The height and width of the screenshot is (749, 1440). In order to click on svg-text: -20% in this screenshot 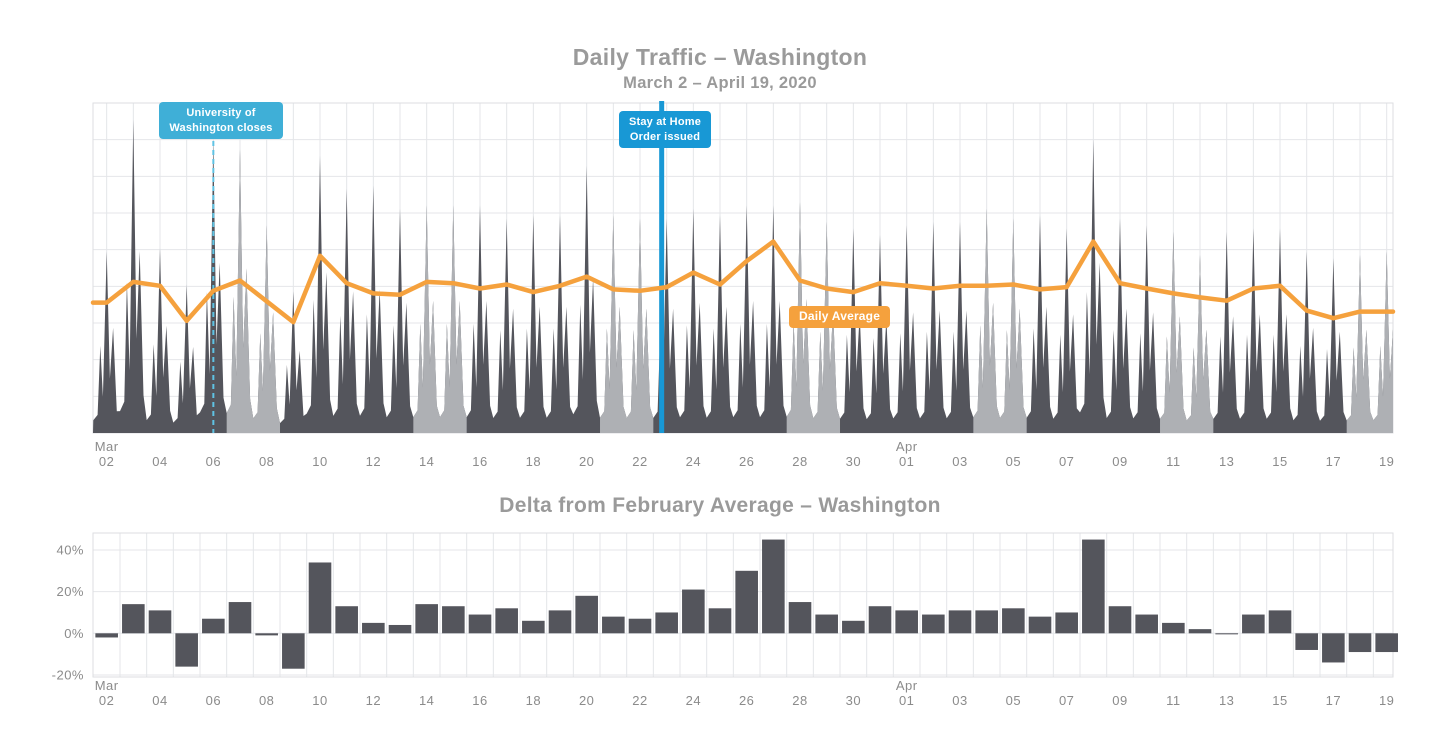, I will do `click(68, 674)`.